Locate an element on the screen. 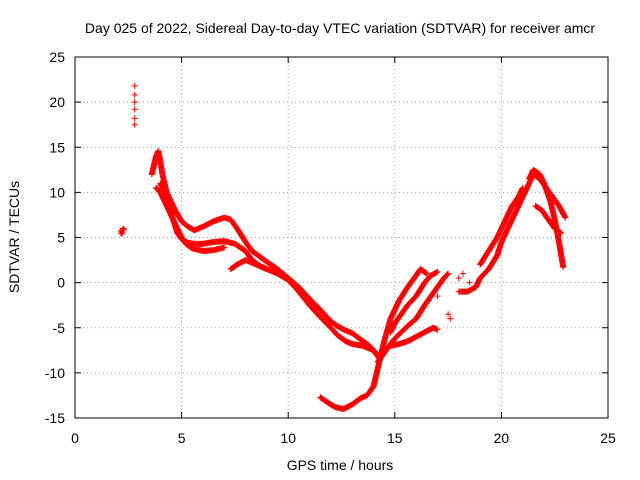  y-tick-label: 0 is located at coordinates (61, 283).